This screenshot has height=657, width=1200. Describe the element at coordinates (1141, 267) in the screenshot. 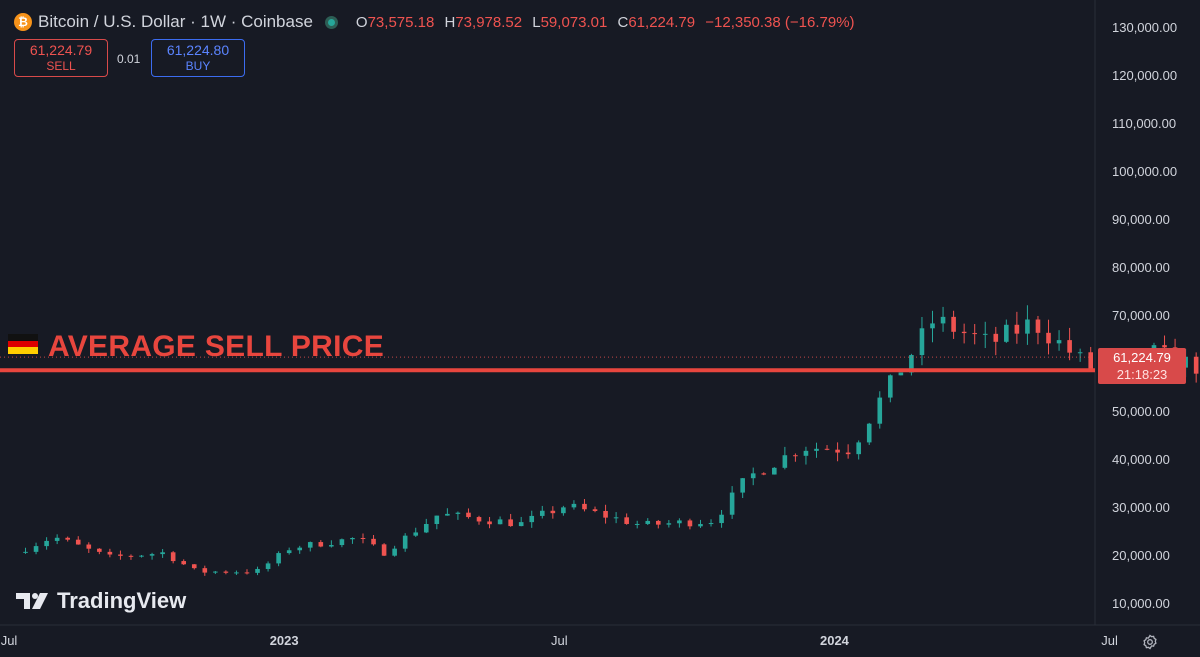

I see `y-tick-label: 80,000.00` at that location.